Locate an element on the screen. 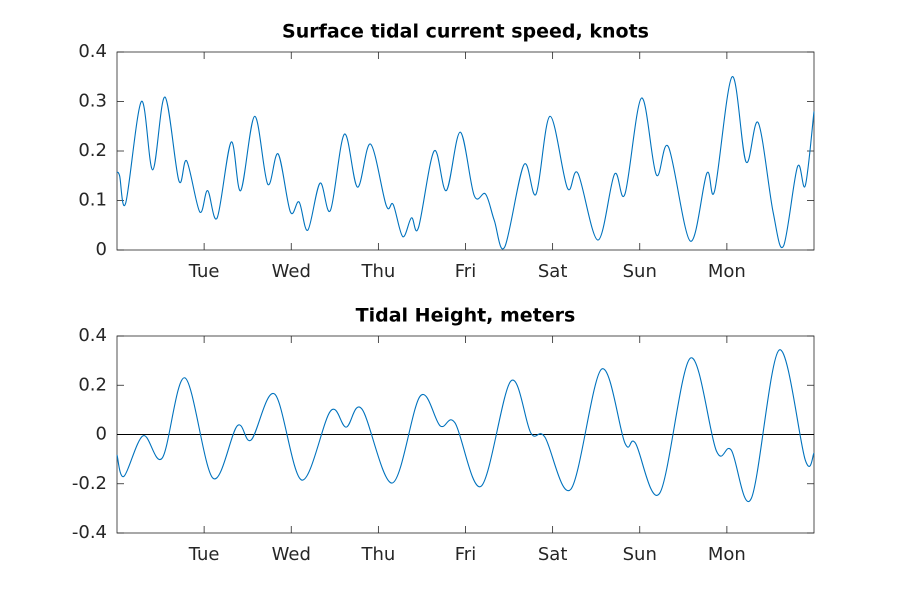 Image resolution: width=900 pixels, height=600 pixels. y-tick-label: -0.4 is located at coordinates (89, 532).